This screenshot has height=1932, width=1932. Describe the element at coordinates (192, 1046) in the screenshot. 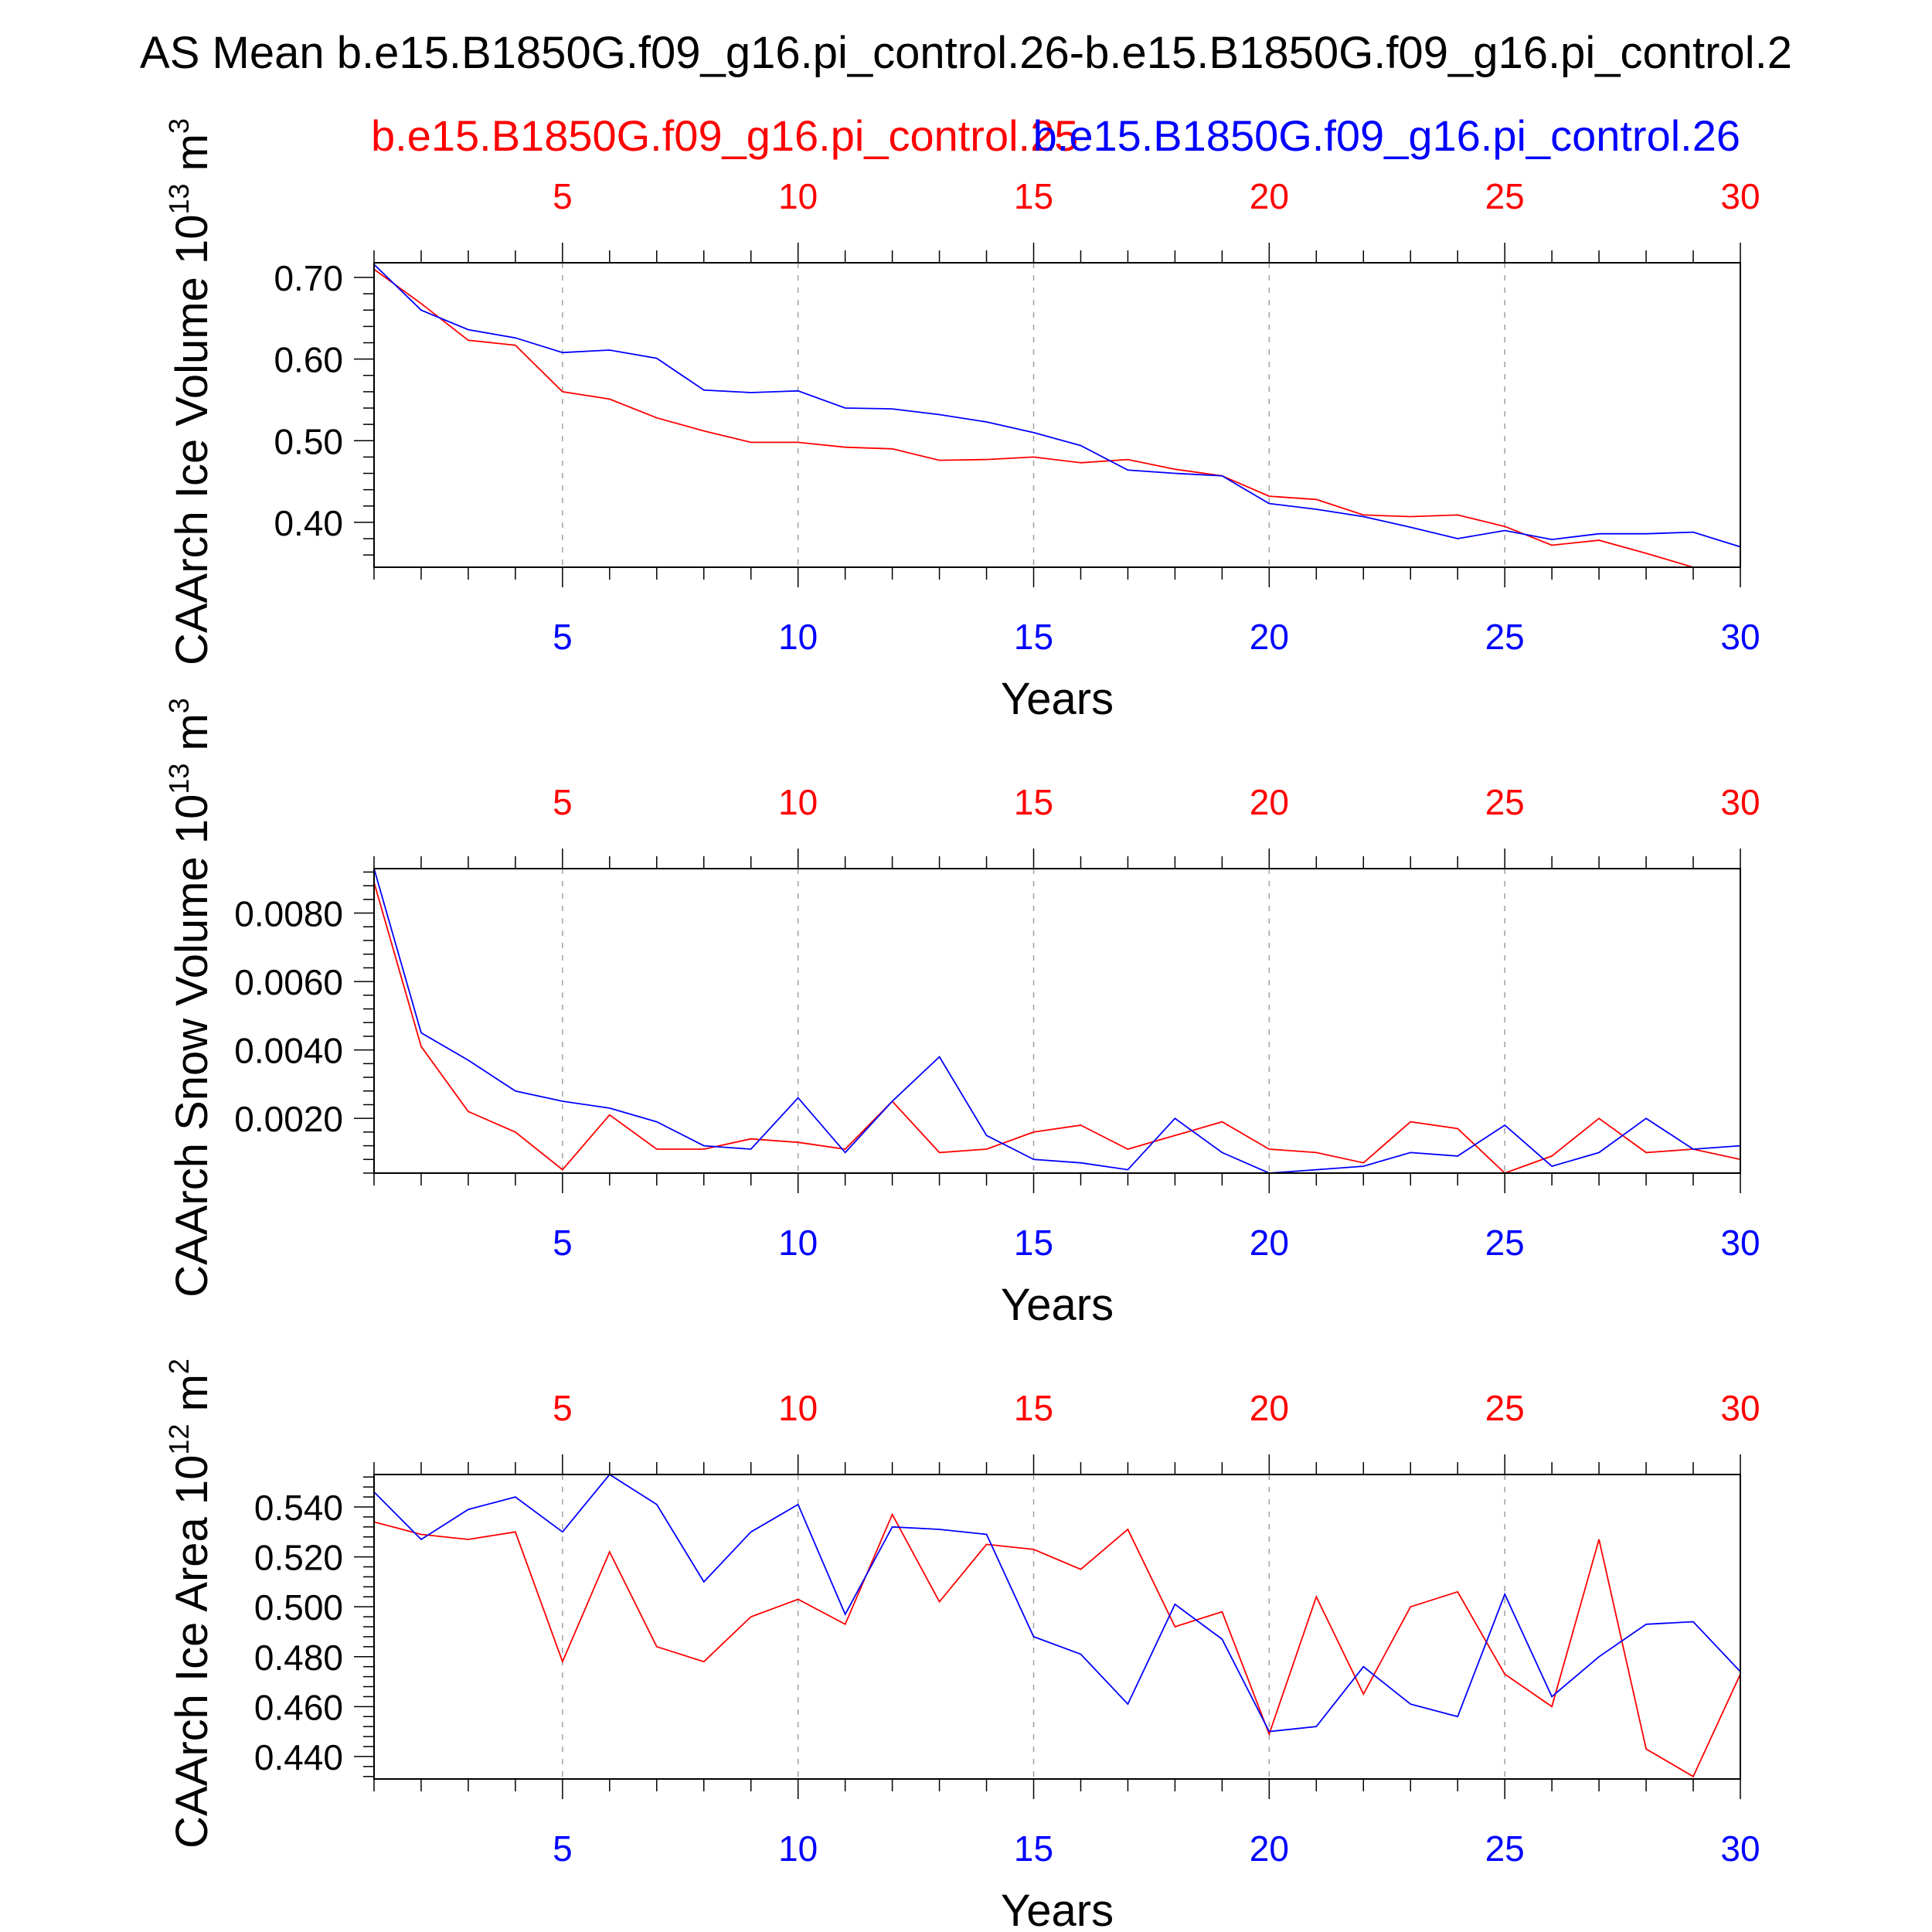

I see `y-axis-label-text: CAArch Snow Volume 10` at that location.